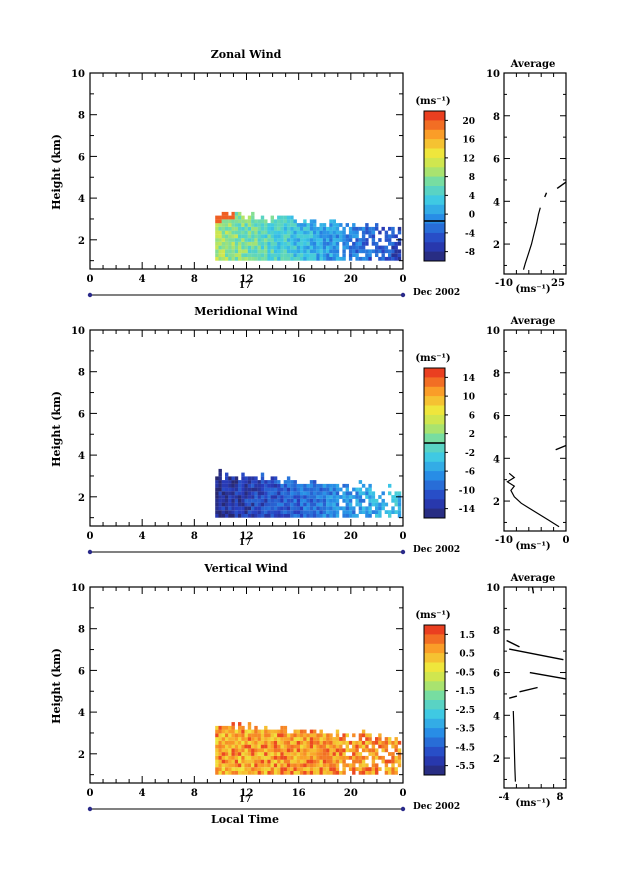 The image size is (617, 873). I want to click on heatmap-field, so click(308, 236).